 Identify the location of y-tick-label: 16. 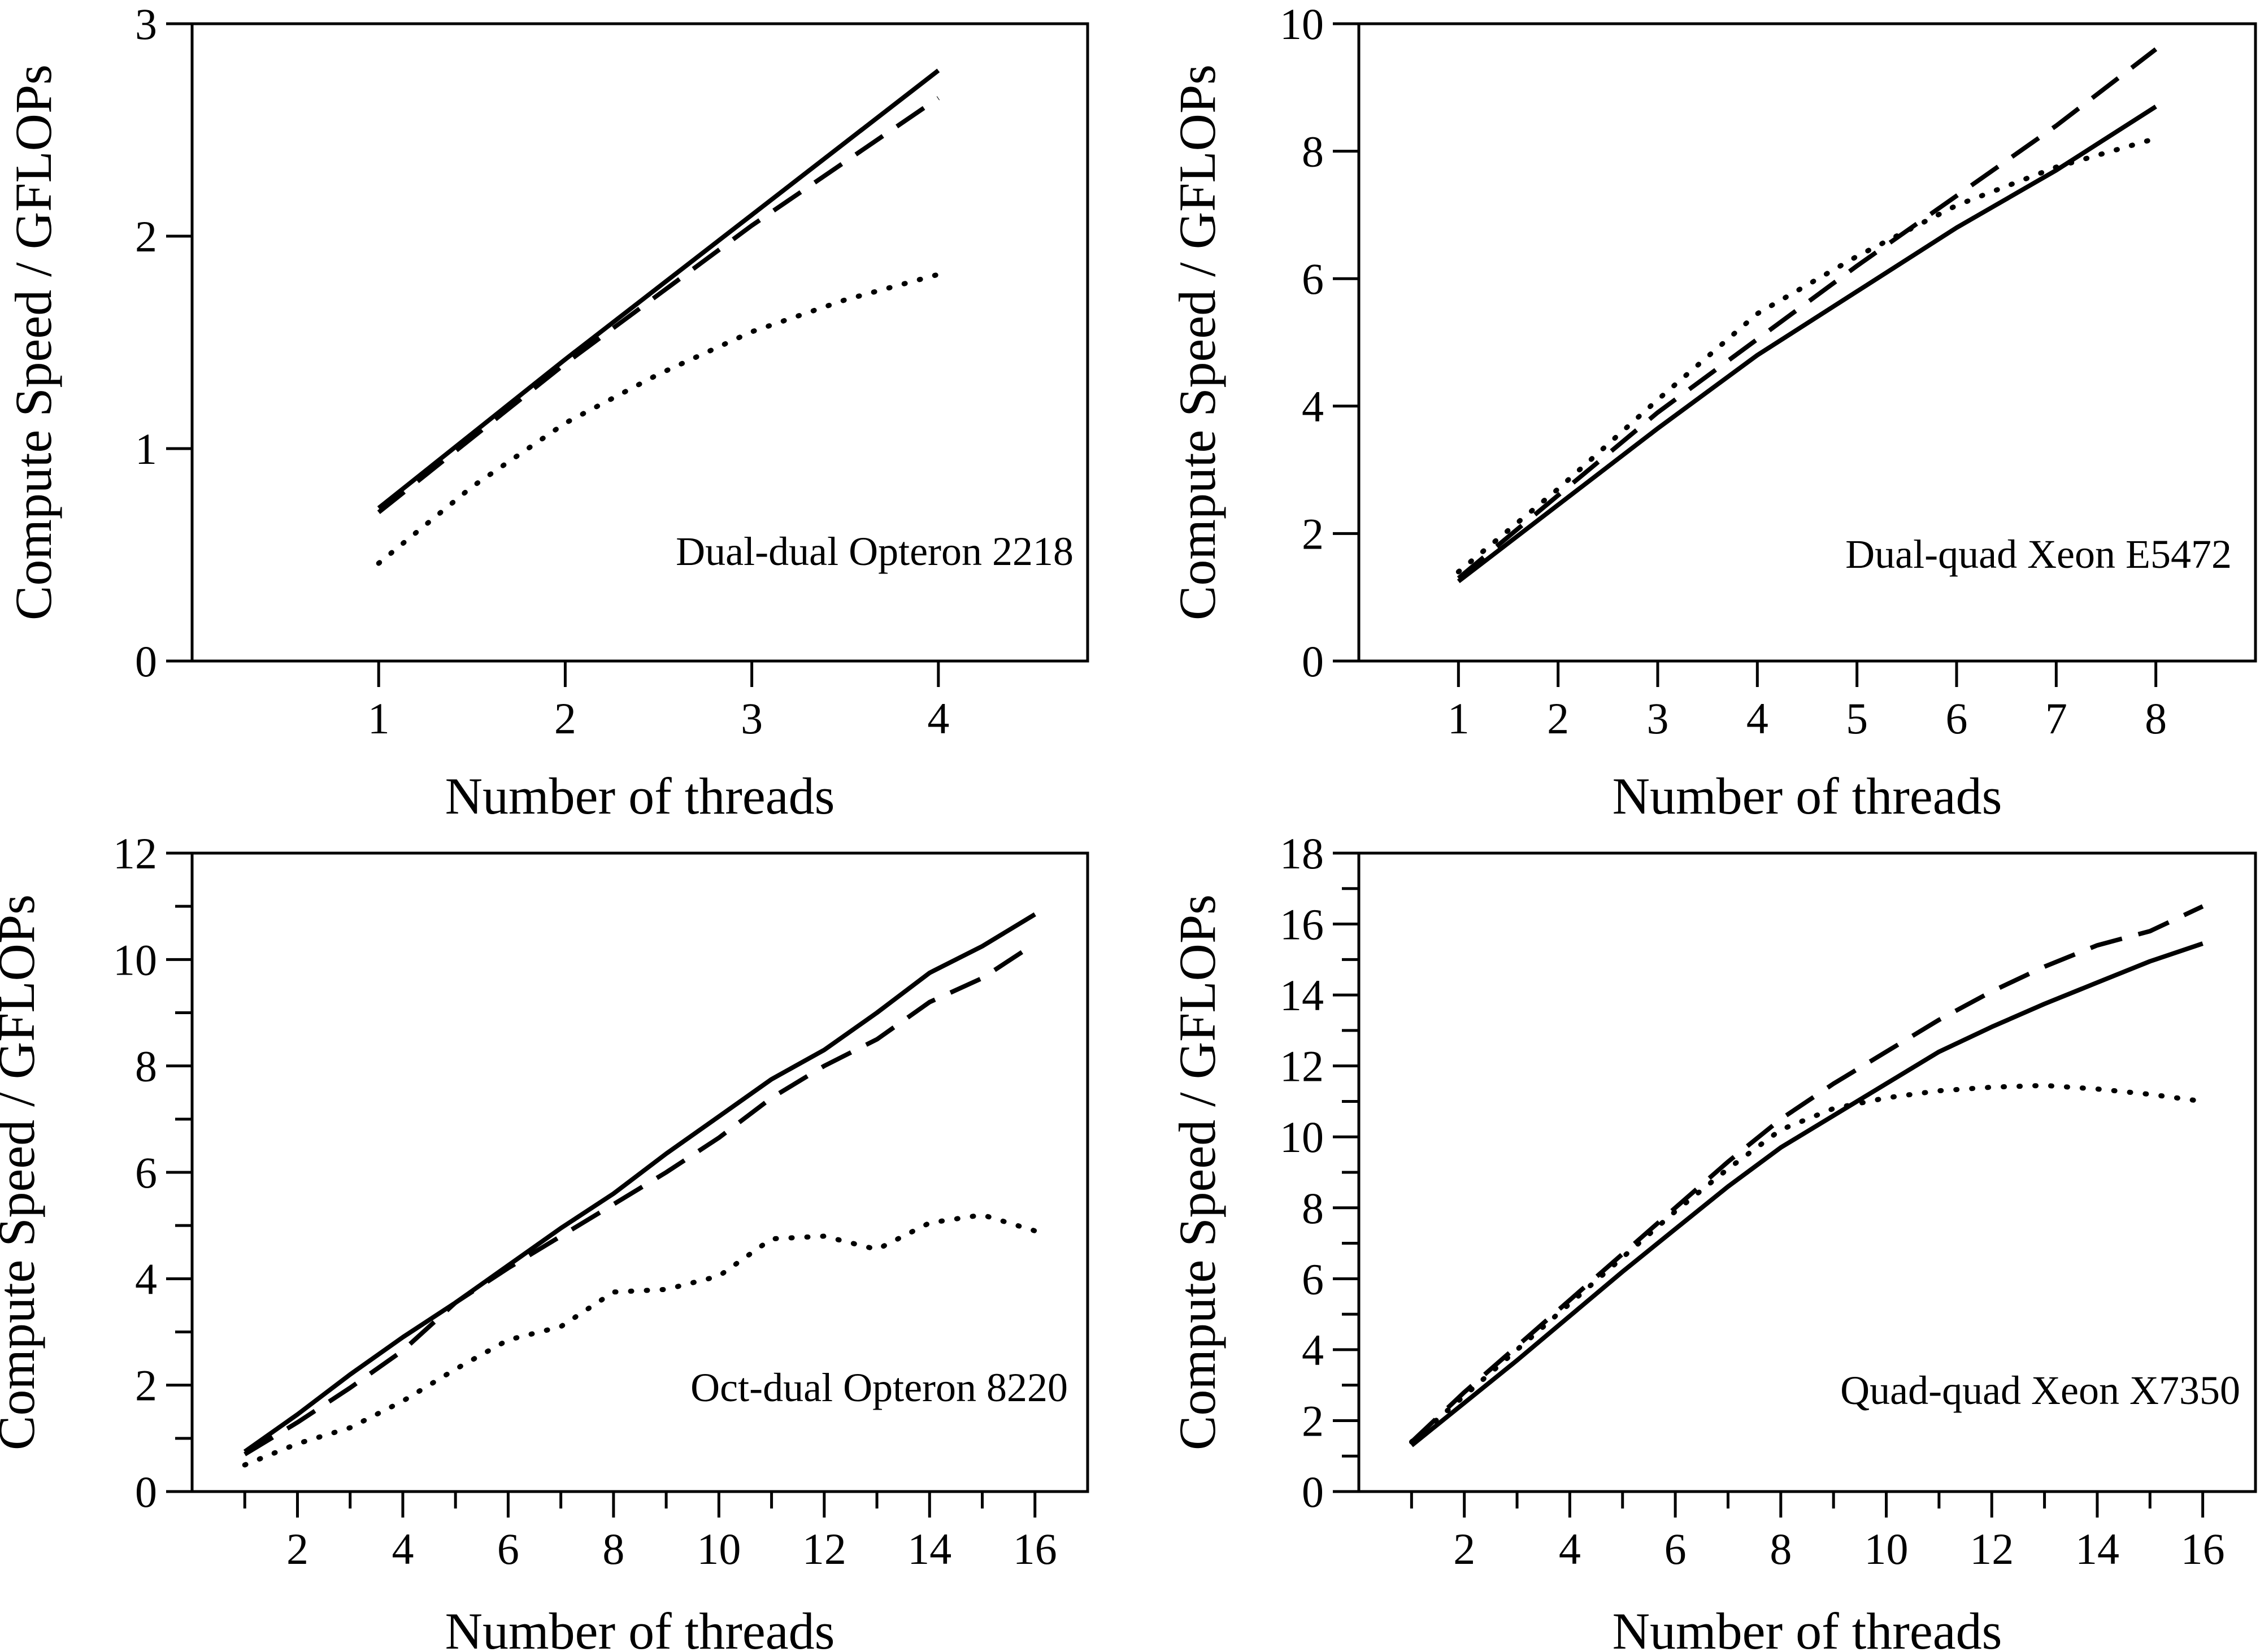
(1302, 924).